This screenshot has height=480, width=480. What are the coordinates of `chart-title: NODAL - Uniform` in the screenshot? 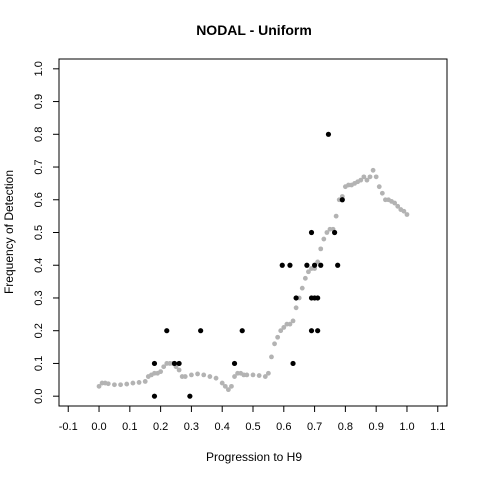 It's located at (254, 30).